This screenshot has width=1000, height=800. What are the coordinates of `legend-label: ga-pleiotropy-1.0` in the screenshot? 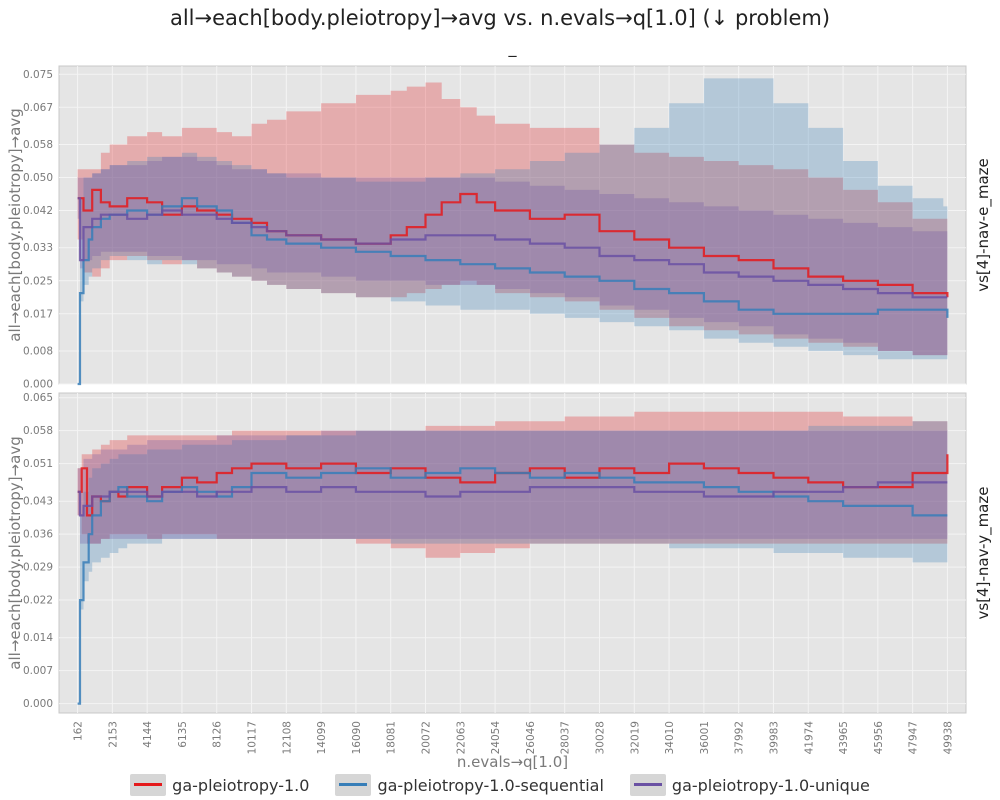 It's located at (241, 785).